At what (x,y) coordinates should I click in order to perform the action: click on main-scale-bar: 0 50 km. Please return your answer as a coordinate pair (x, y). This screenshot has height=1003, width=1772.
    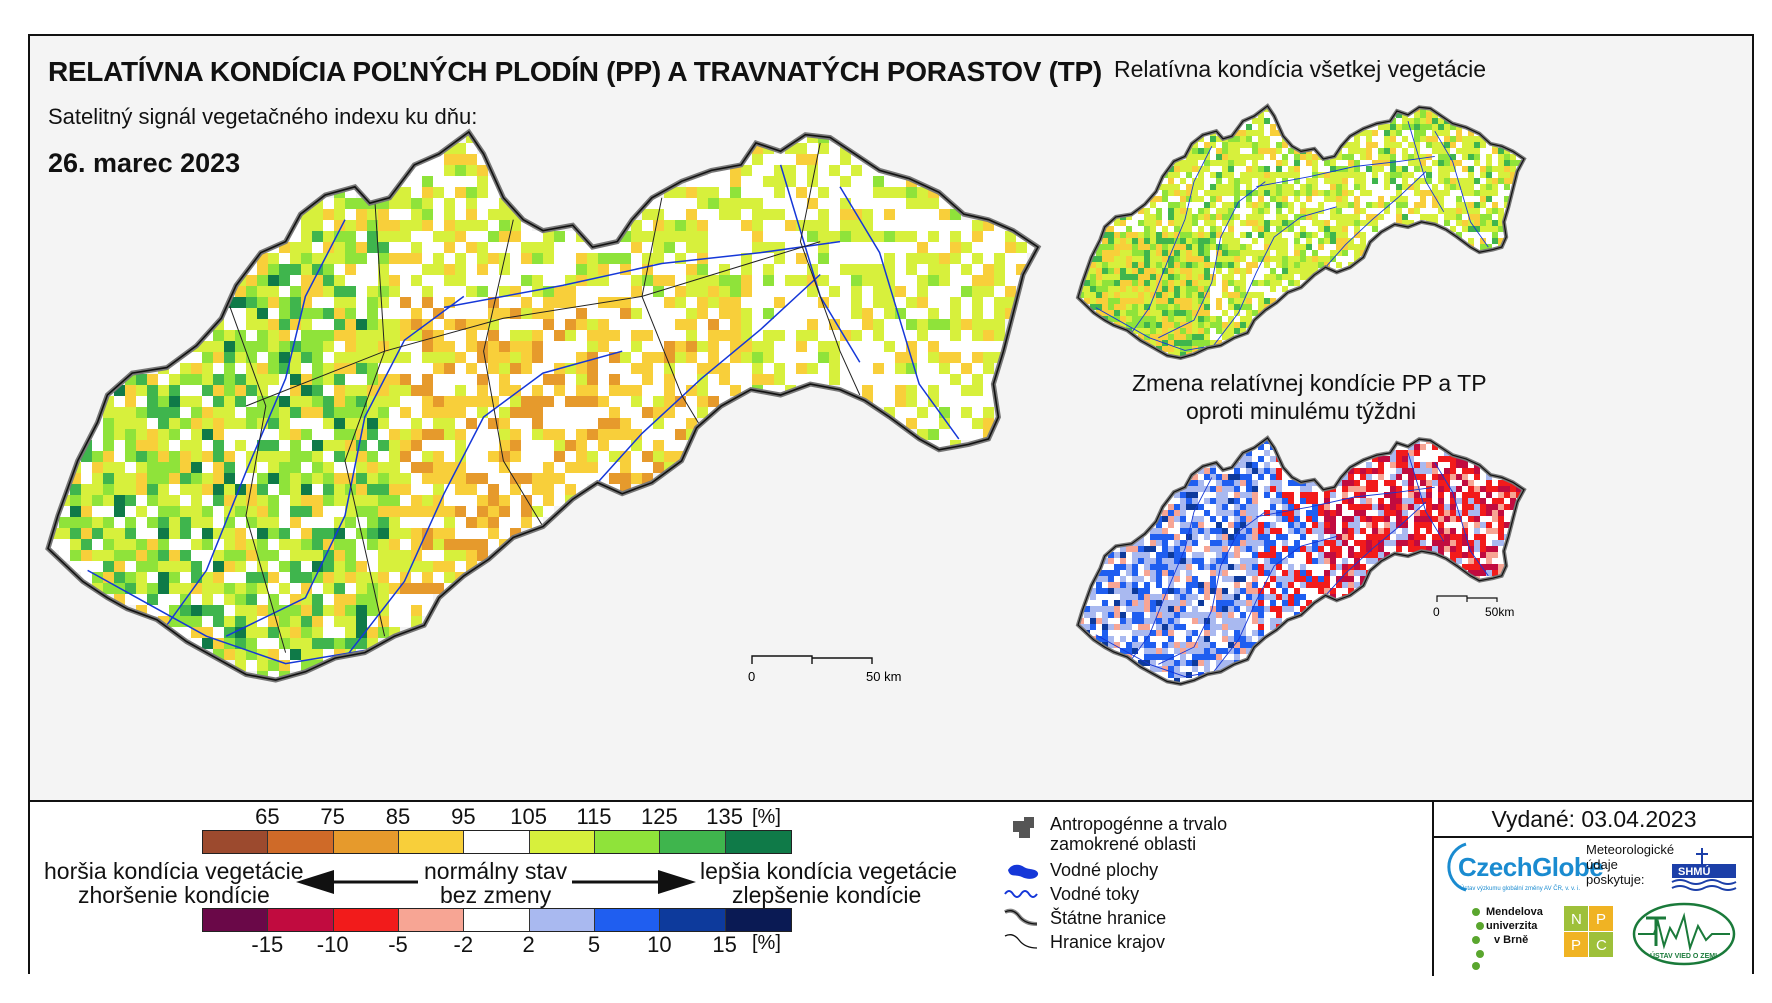
    Looking at the image, I should click on (824, 669).